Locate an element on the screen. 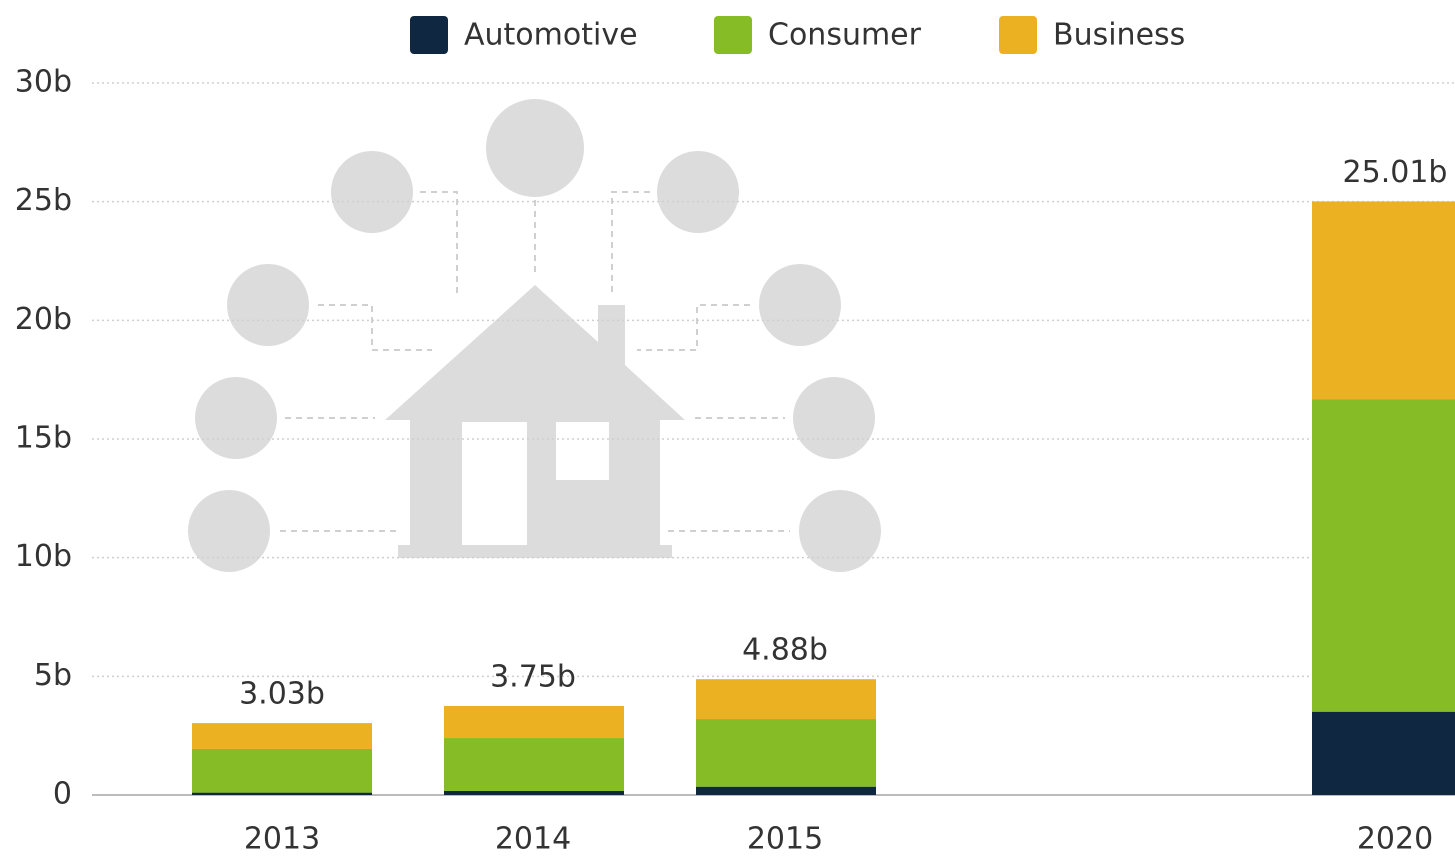 Image resolution: width=1455 pixels, height=858 pixels. total-label: 3.03b is located at coordinates (282, 694).